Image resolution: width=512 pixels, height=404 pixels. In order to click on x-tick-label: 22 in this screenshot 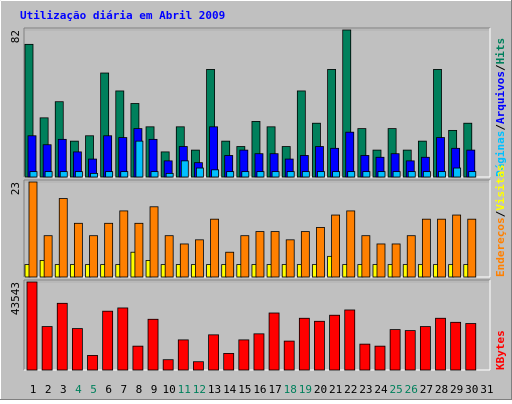, I will do `click(350, 389)`.